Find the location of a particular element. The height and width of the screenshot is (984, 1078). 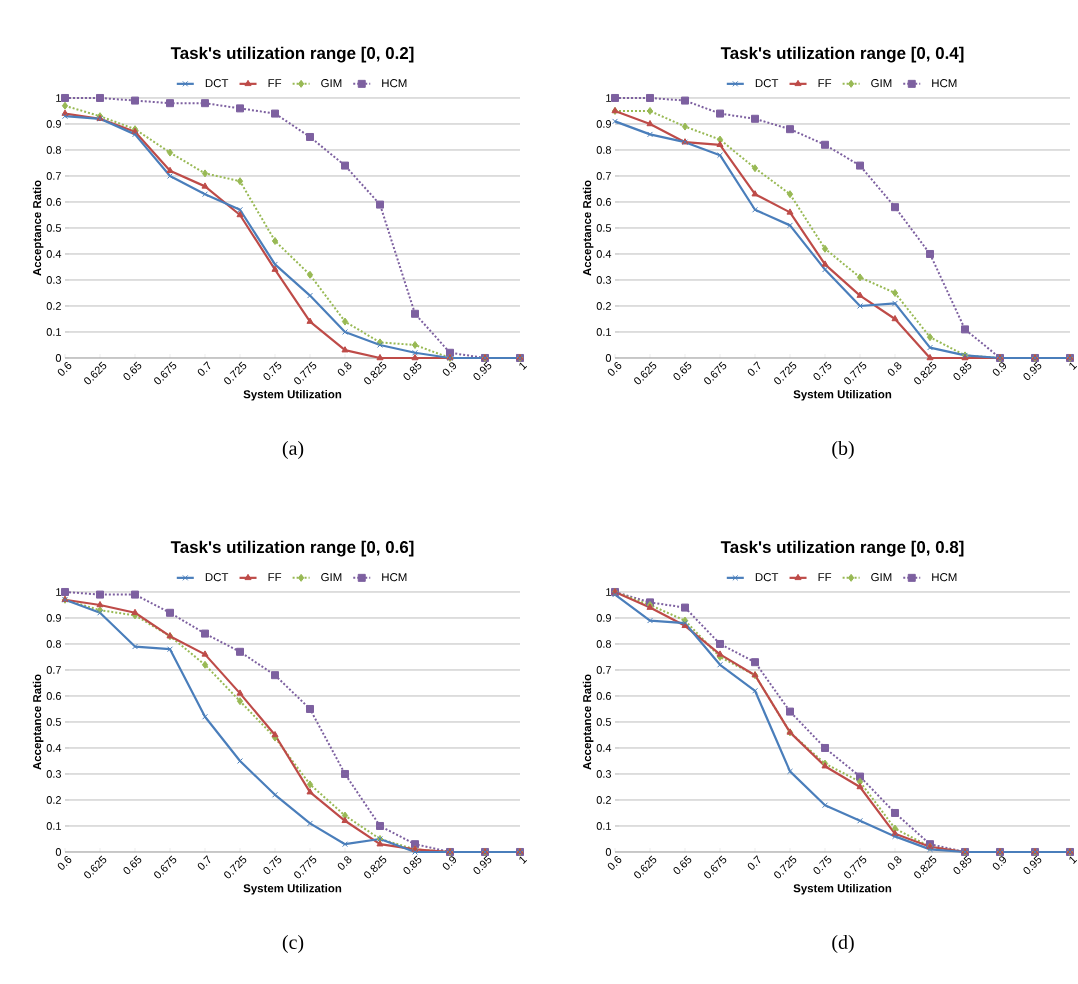

chart-title: Task's utilization range [0, 0.2] is located at coordinates (292, 54).